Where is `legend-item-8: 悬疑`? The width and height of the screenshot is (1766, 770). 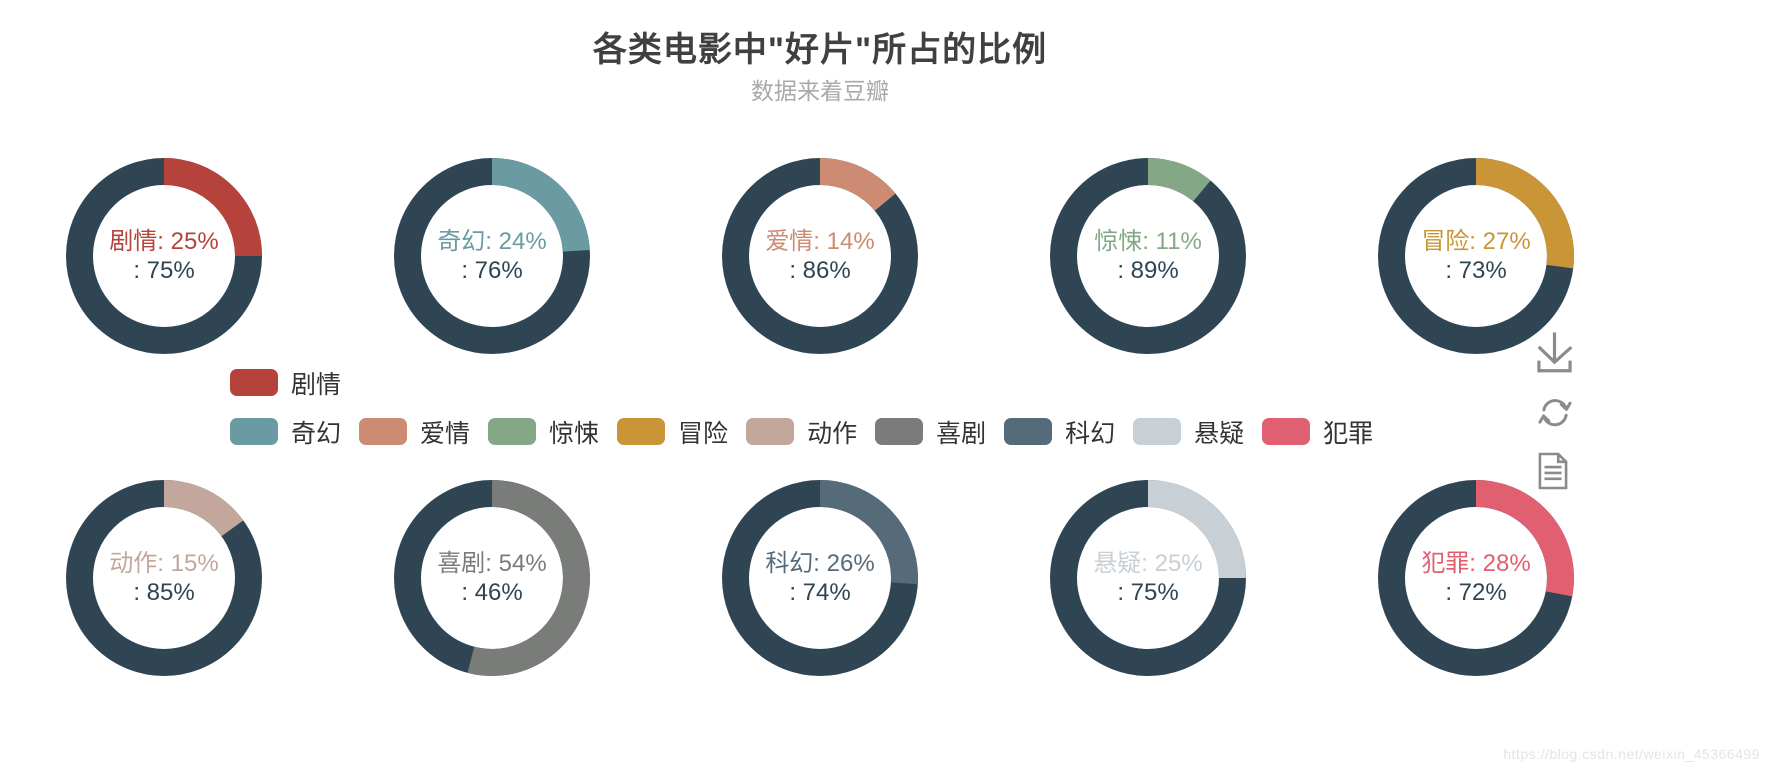
legend-item-8: 悬疑 is located at coordinates (1188, 432).